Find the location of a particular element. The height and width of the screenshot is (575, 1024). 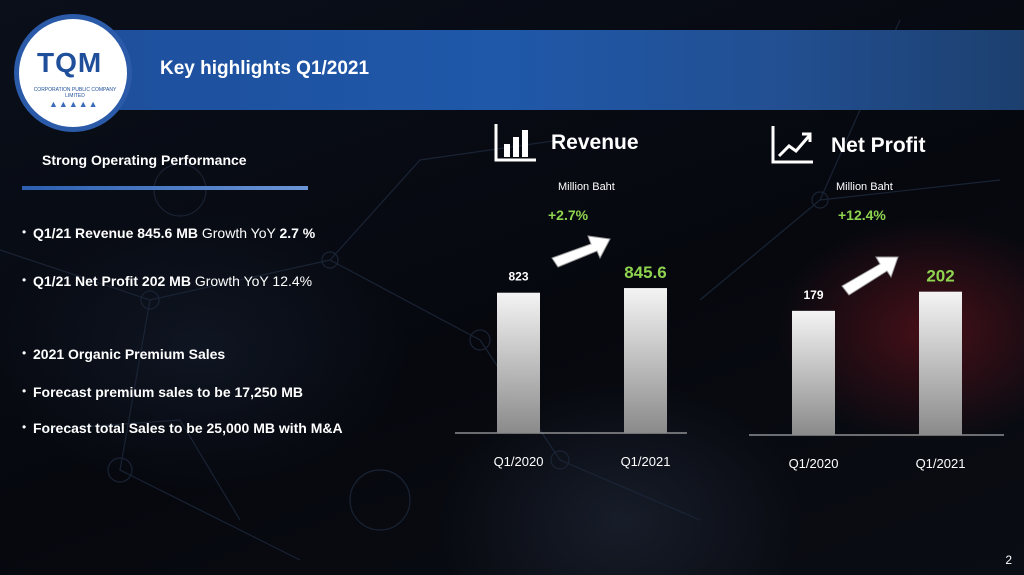

revenue-growth-arrow is located at coordinates (581, 251).